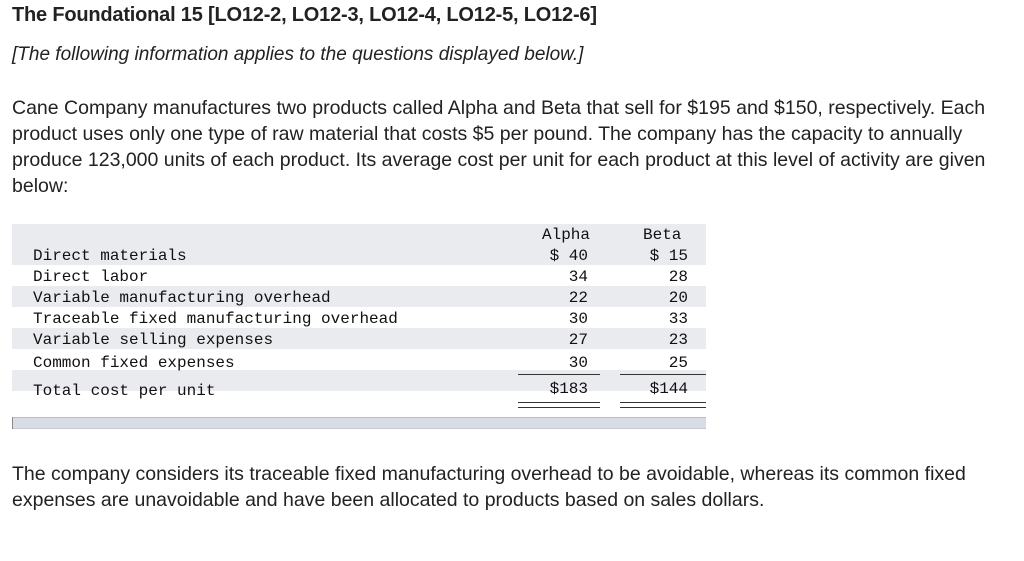 The image size is (1024, 561). Describe the element at coordinates (91, 277) in the screenshot. I see `row-label: Direct labor` at that location.